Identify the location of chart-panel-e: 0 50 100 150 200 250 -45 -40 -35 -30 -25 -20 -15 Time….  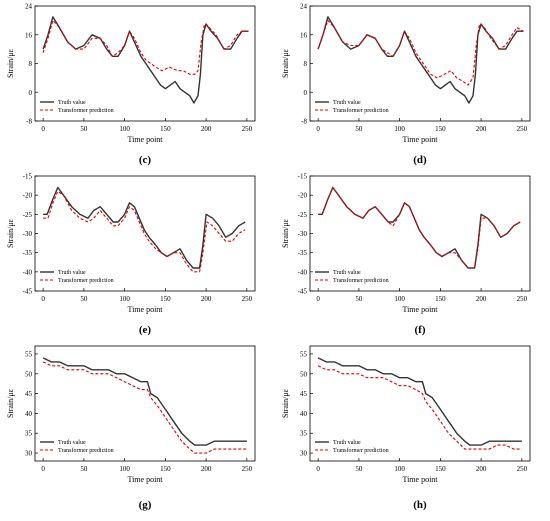
(131, 254).